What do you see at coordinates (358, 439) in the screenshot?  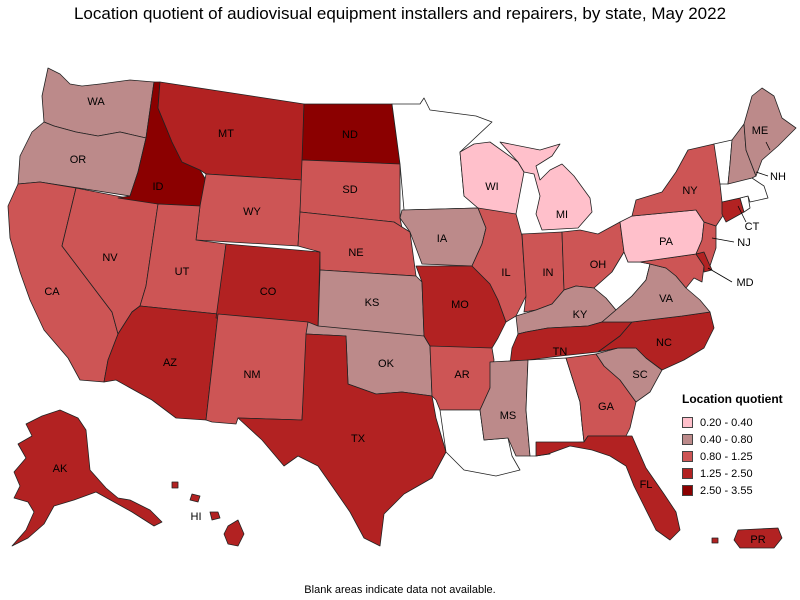 I see `label-TX: TX` at bounding box center [358, 439].